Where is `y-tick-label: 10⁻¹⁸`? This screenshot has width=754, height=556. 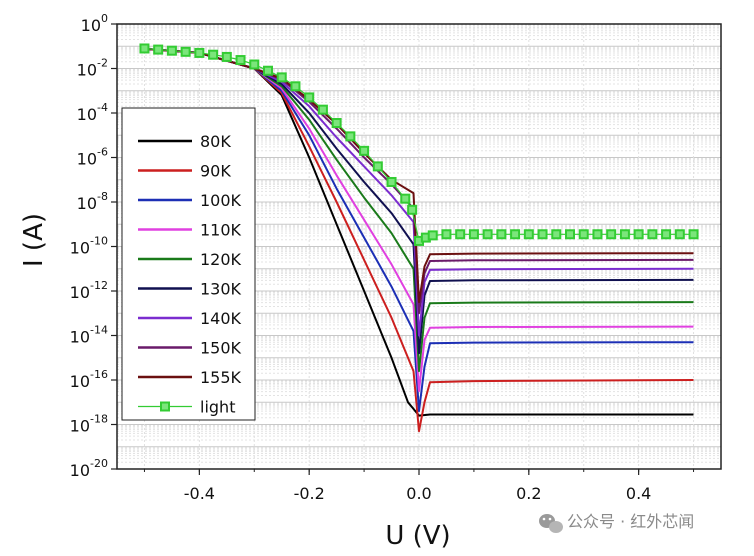
y-tick-label: 10⁻¹⁸ is located at coordinates (89, 424).